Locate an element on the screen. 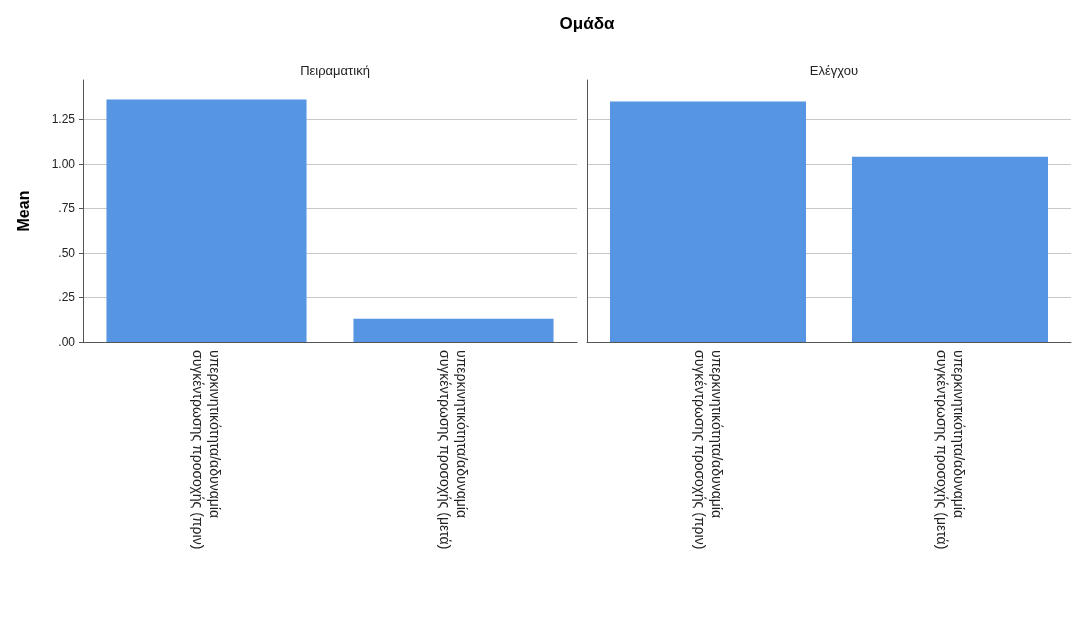  y-tick-label: .50 is located at coordinates (67, 252).